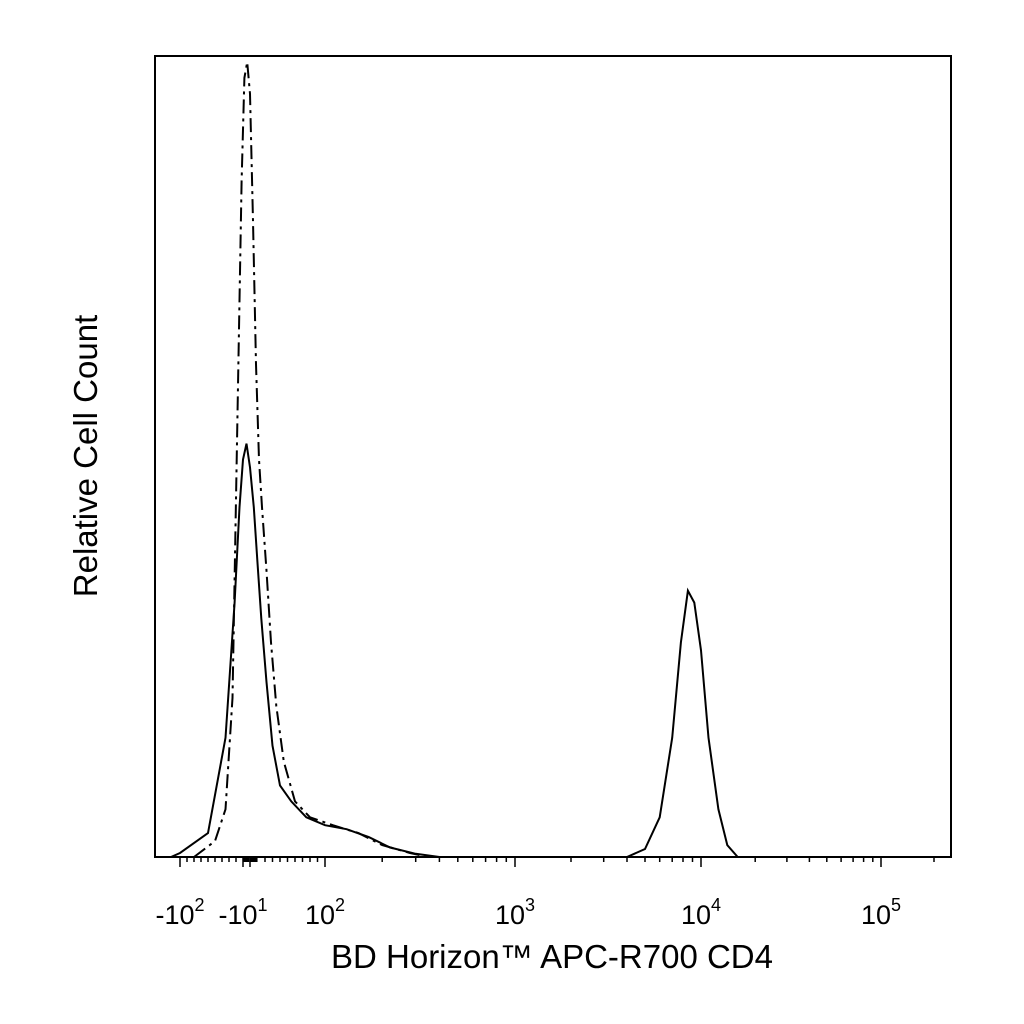  I want to click on x-tick-label: 10², so click(325, 912).